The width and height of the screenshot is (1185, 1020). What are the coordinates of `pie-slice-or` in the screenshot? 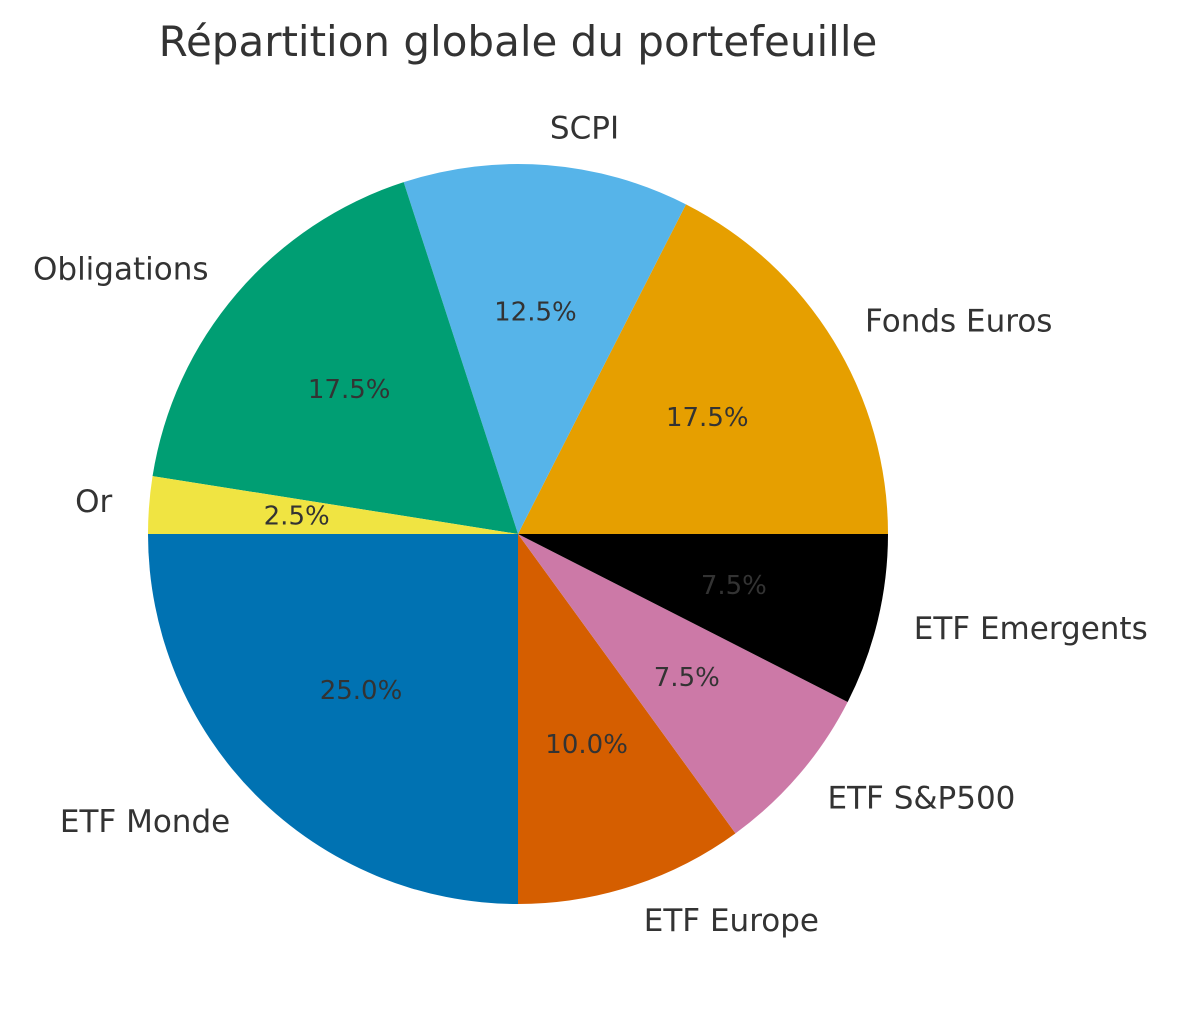 It's located at (333, 505).